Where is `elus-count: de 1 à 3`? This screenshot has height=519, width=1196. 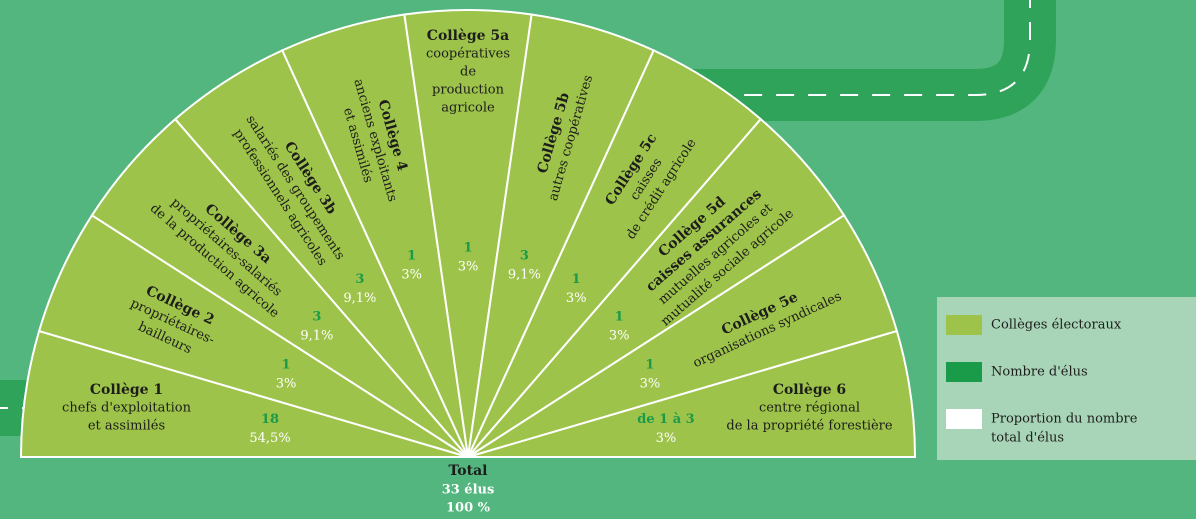 elus-count: de 1 à 3 is located at coordinates (665, 419).